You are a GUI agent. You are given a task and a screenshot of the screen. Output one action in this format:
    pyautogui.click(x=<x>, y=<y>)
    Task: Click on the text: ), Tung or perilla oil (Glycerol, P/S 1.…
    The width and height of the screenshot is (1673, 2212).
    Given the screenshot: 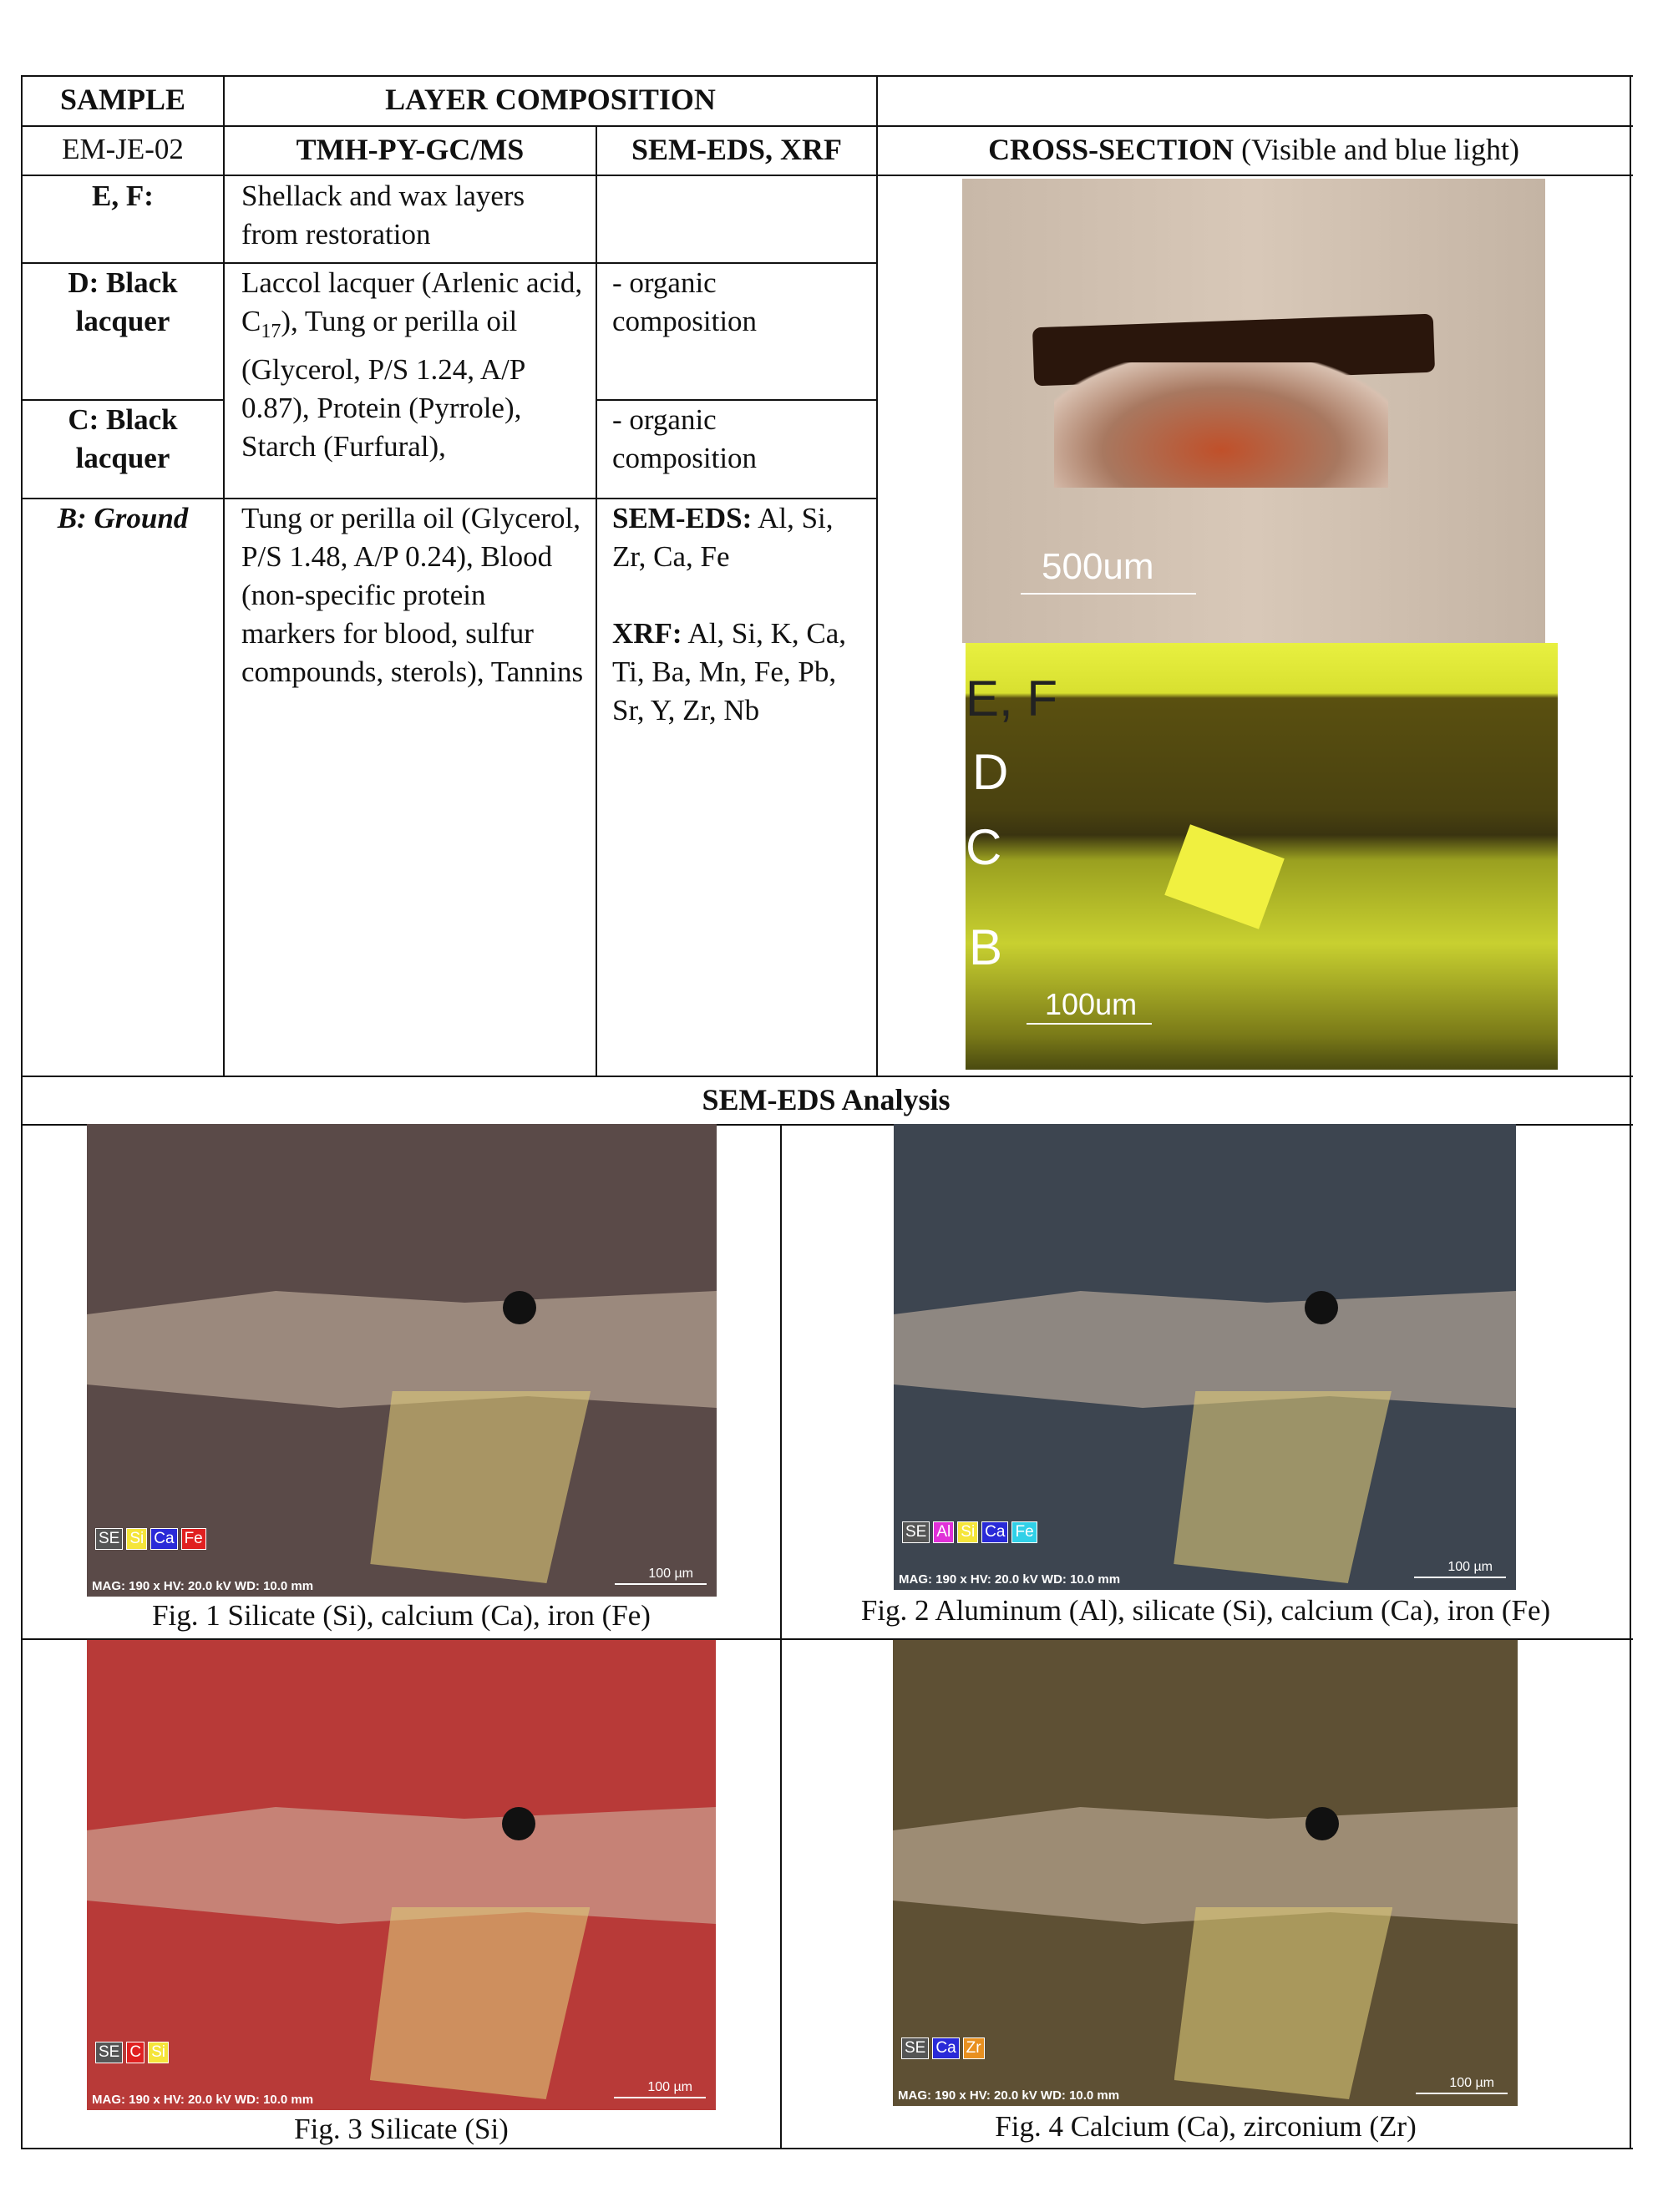 What is the action you would take?
    pyautogui.click(x=383, y=384)
    